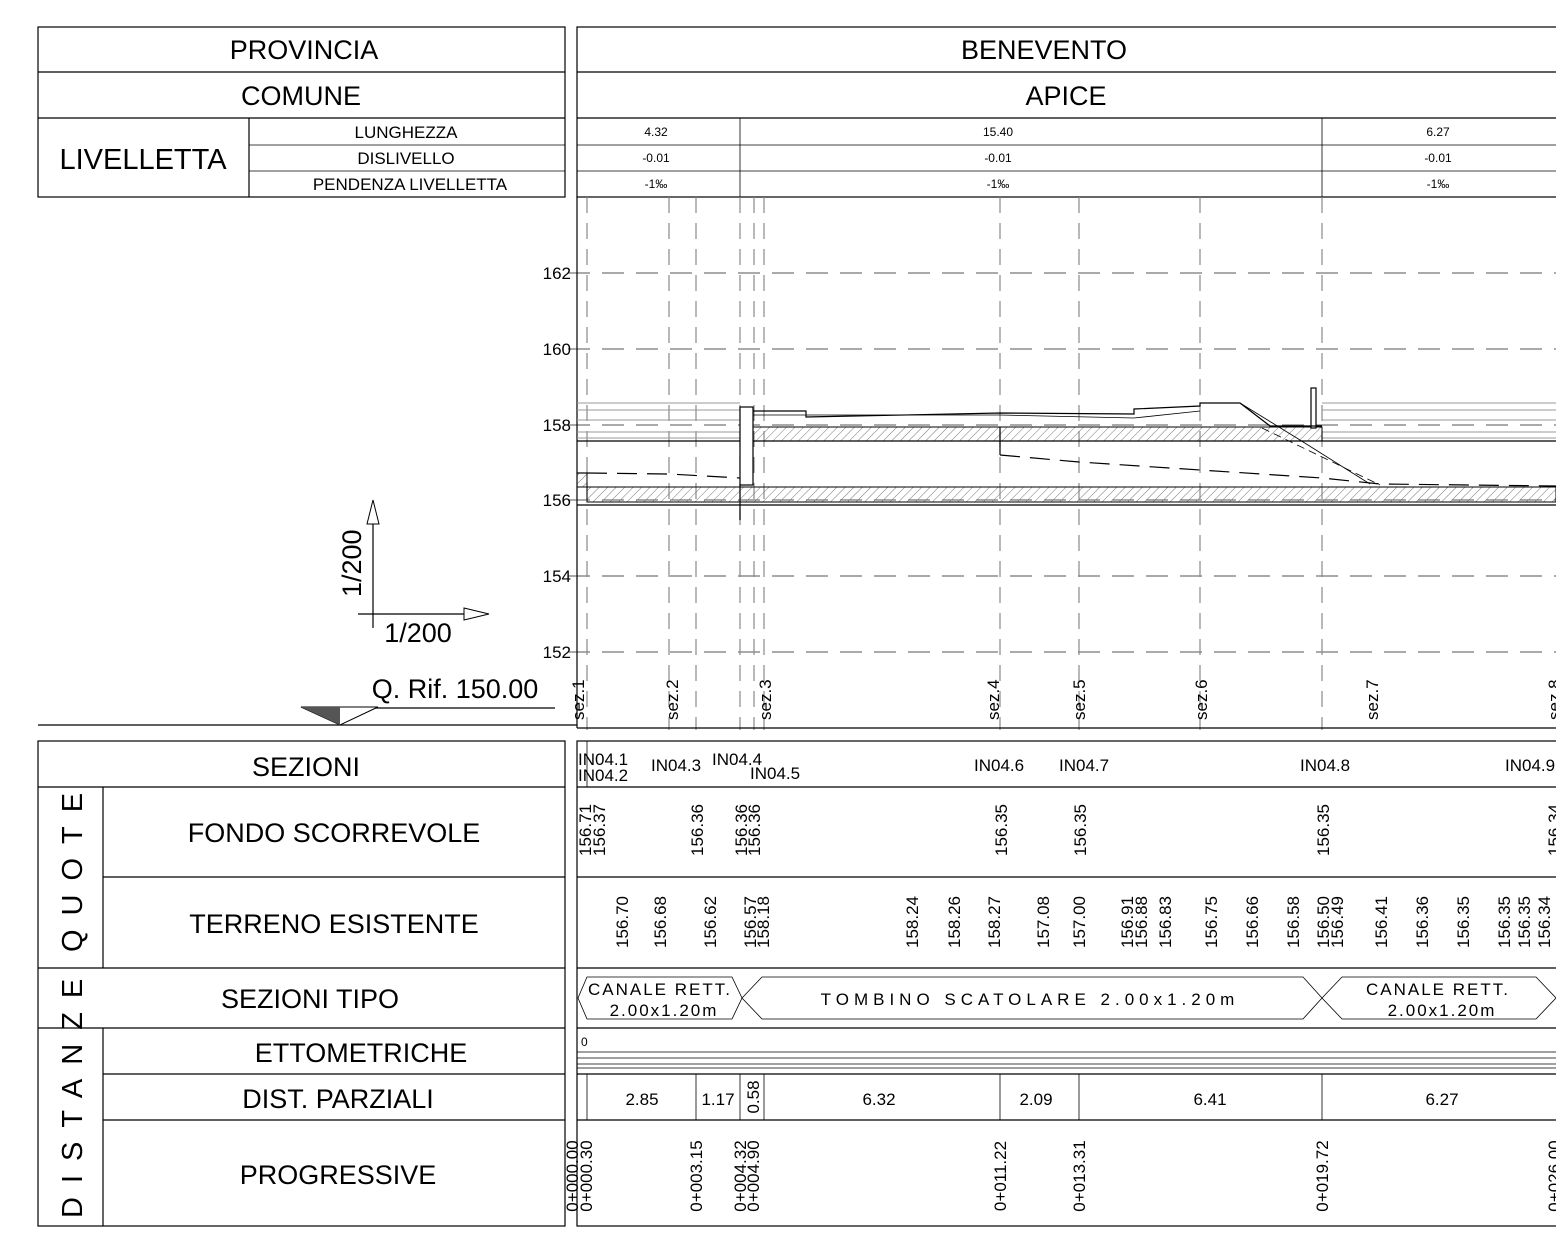 This screenshot has height=1235, width=1556. What do you see at coordinates (1439, 420) in the screenshot?
I see `terrain-guides-right` at bounding box center [1439, 420].